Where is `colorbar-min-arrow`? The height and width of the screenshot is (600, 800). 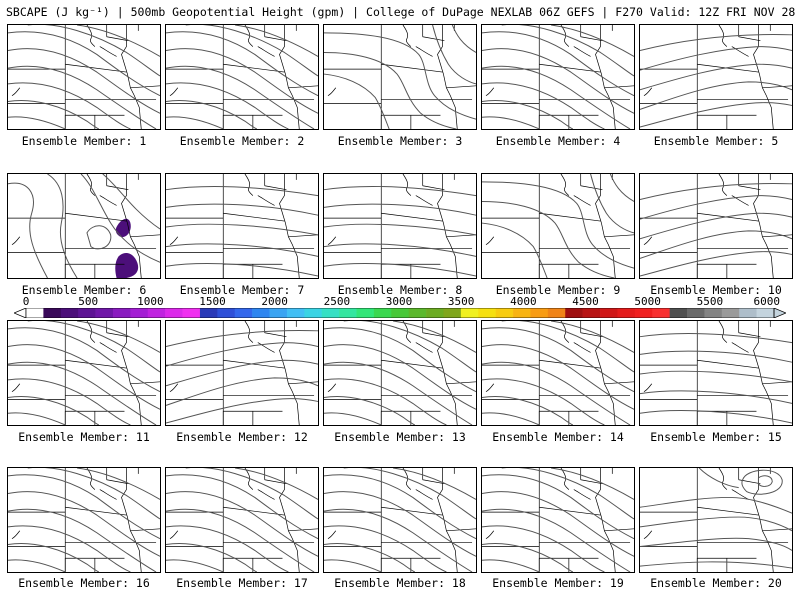
colorbar-min-arrow is located at coordinates (20, 313).